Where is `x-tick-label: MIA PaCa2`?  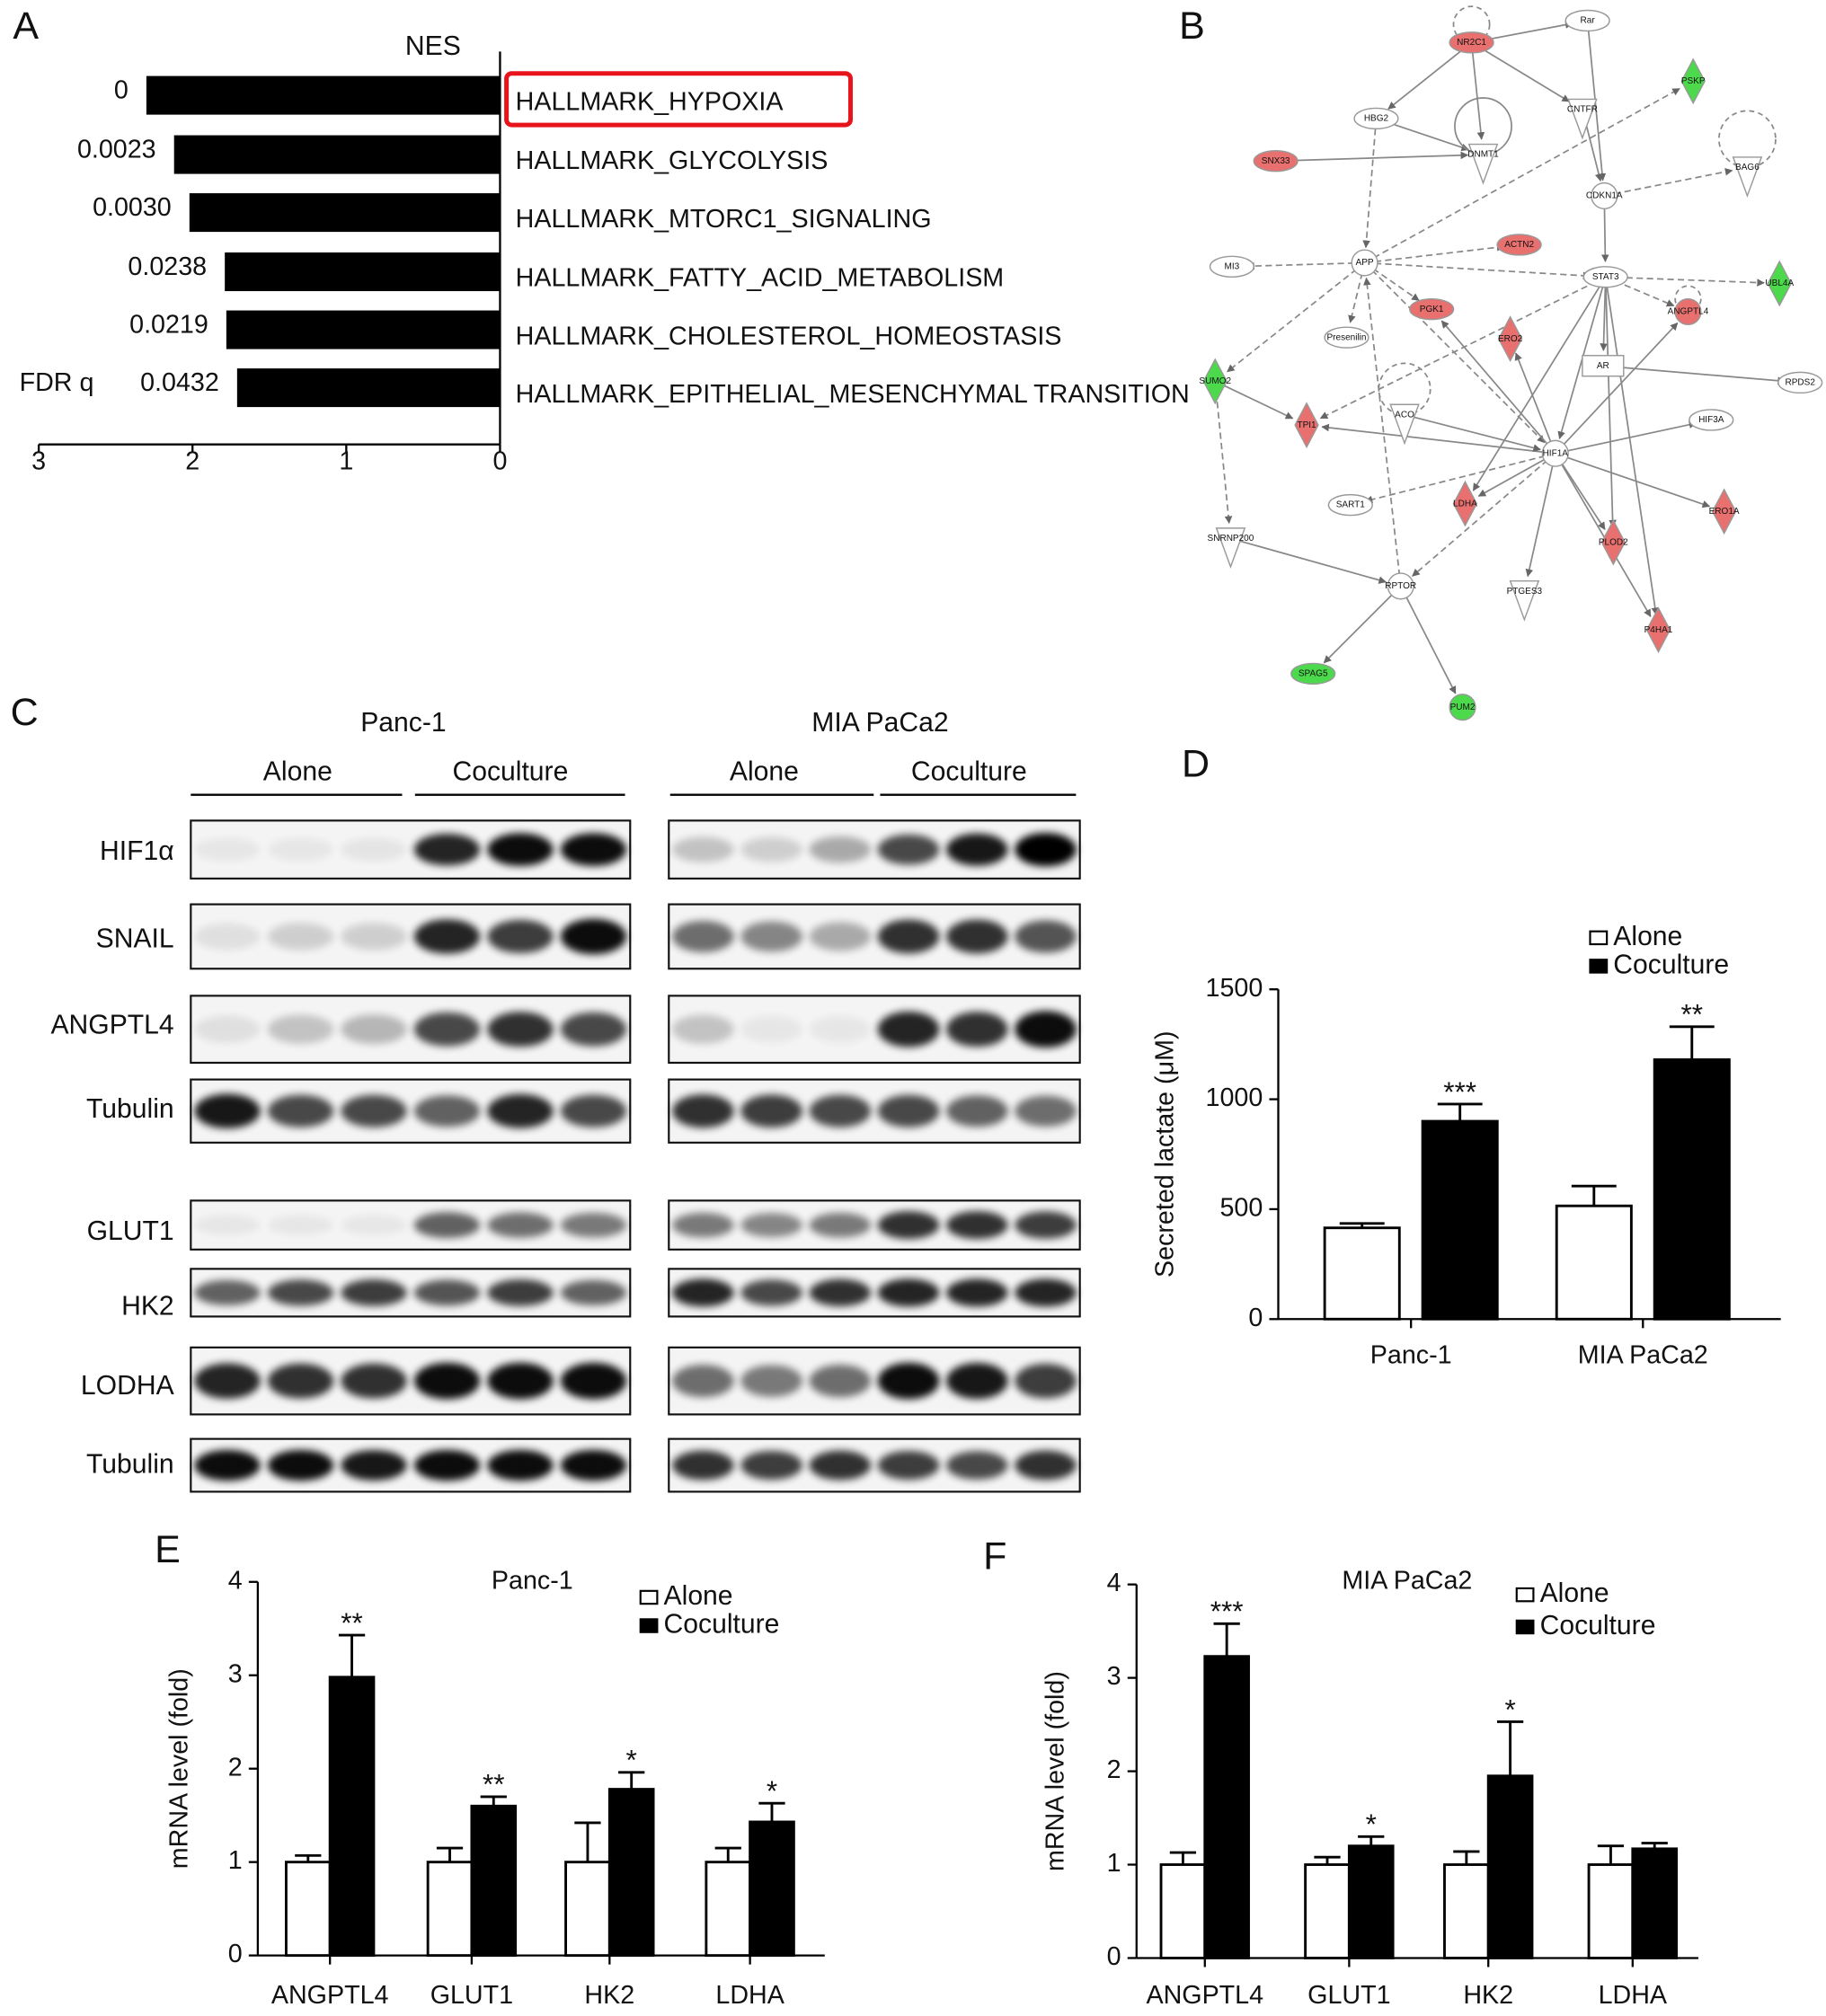 x-tick-label: MIA PaCa2 is located at coordinates (1643, 1354).